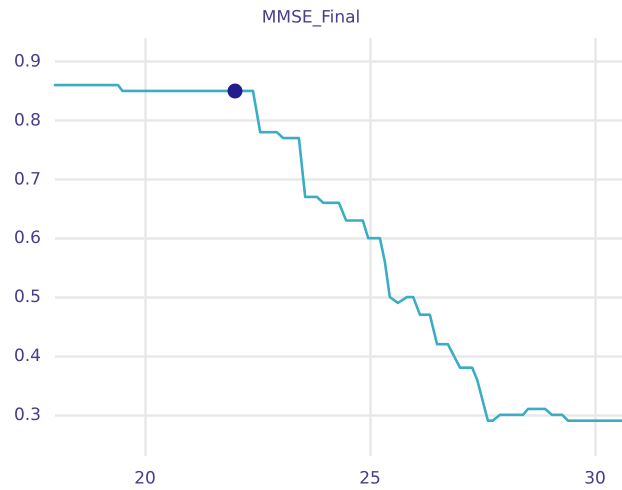 This screenshot has height=490, width=622. Describe the element at coordinates (370, 478) in the screenshot. I see `x-tick-label: 25` at that location.